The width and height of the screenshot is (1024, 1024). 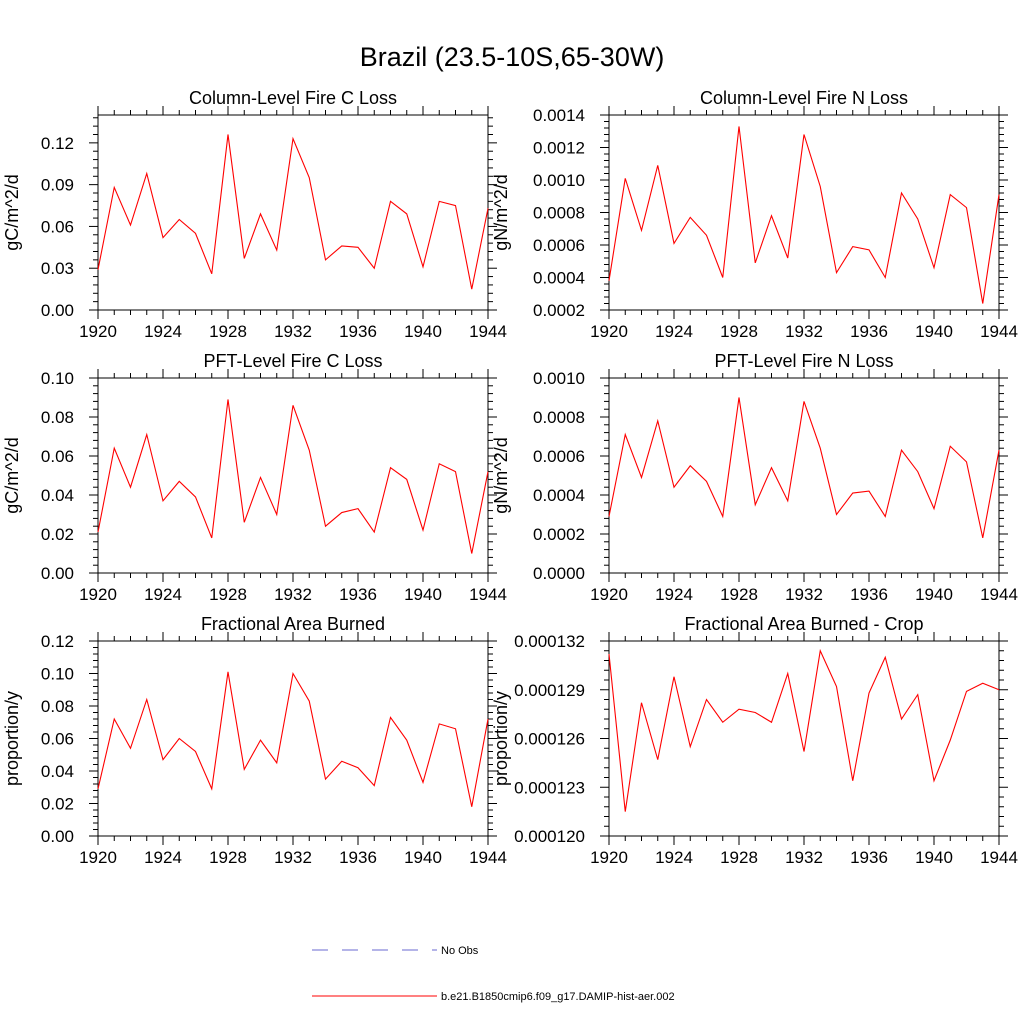 What do you see at coordinates (460, 951) in the screenshot?
I see `legend-label-1: No Obs` at bounding box center [460, 951].